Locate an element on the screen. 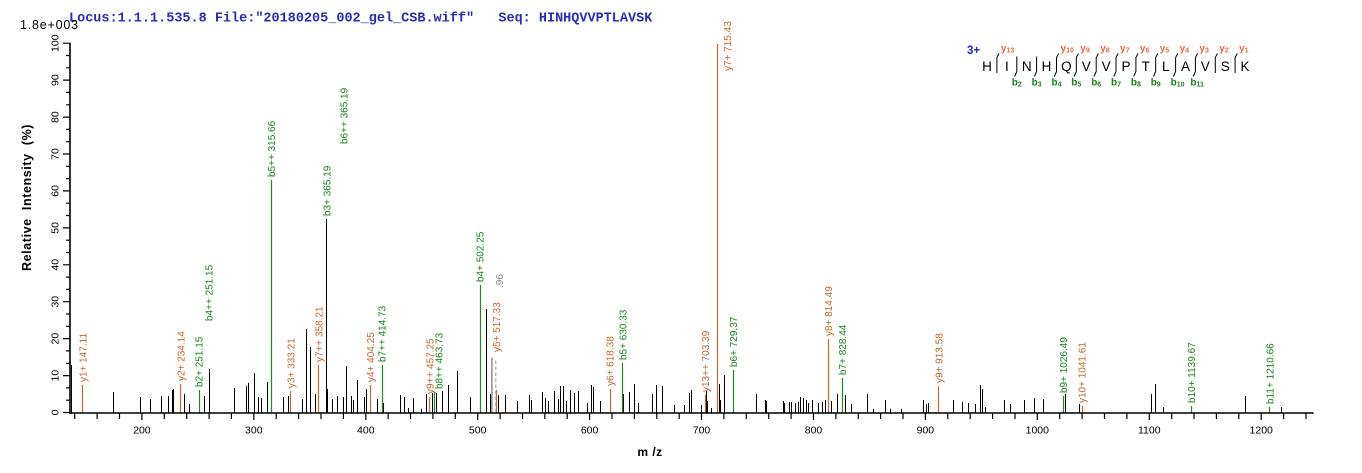 The height and width of the screenshot is (473, 1362). svg-text: Relative Intensity (%) is located at coordinates (27, 197).